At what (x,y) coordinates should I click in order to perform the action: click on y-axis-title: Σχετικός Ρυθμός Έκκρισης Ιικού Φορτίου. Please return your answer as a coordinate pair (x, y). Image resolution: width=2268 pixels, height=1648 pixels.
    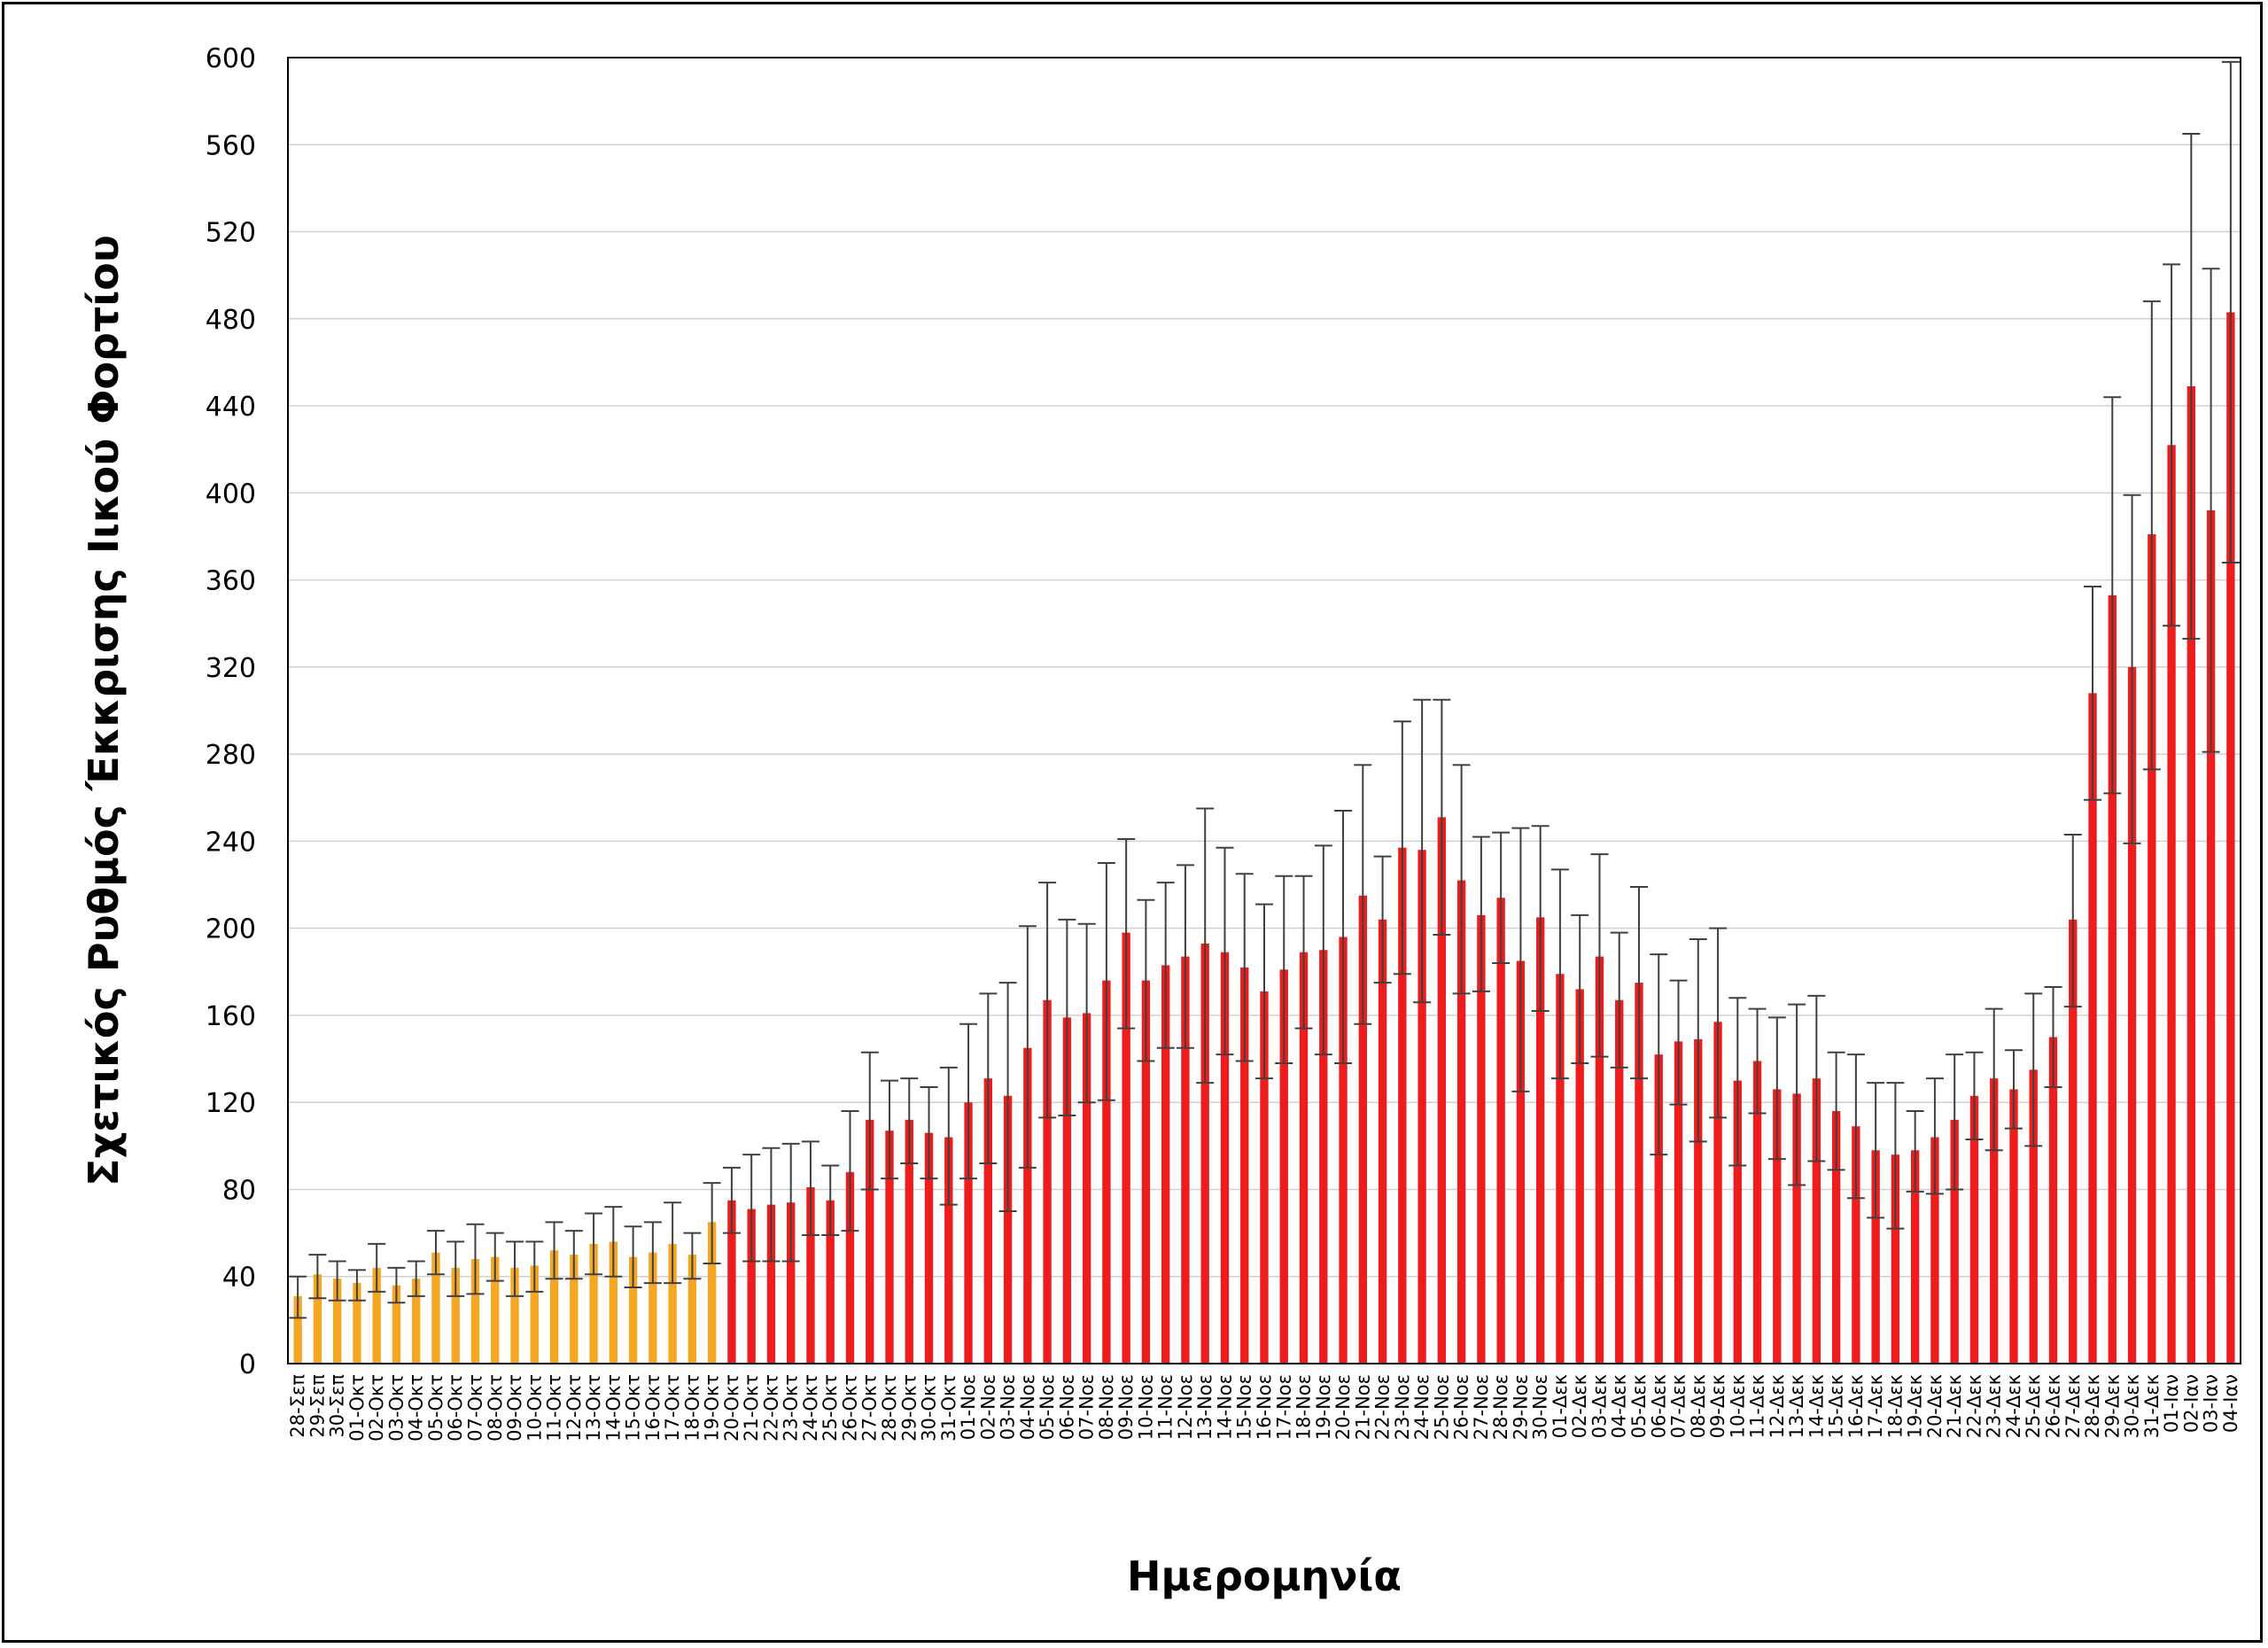
    Looking at the image, I should click on (104, 710).